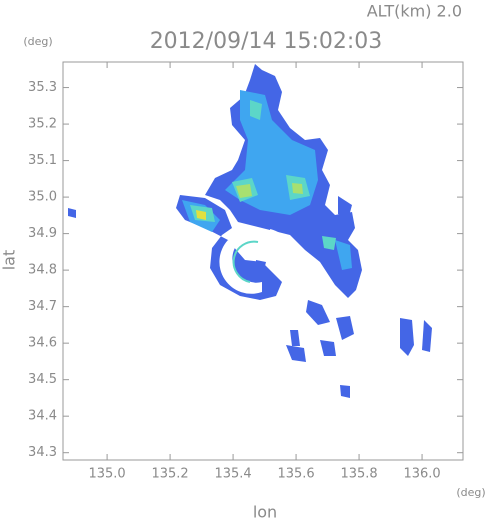 The width and height of the screenshot is (491, 521). Describe the element at coordinates (295, 474) in the screenshot. I see `x-tick-label: 135.6` at that location.